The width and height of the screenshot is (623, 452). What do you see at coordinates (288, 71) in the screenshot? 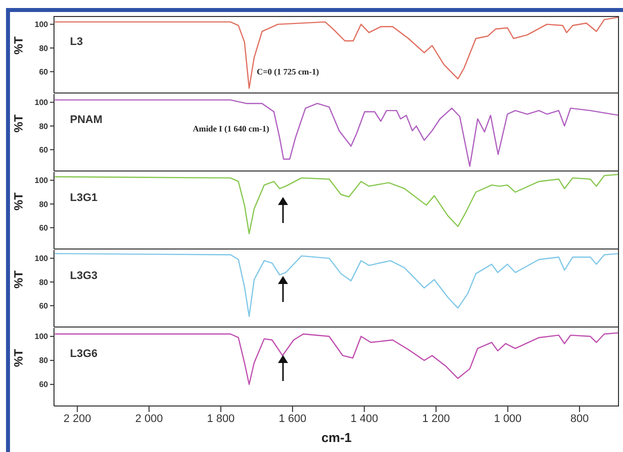
I see `annotation: C=0 (1 725 cm-1)` at bounding box center [288, 71].